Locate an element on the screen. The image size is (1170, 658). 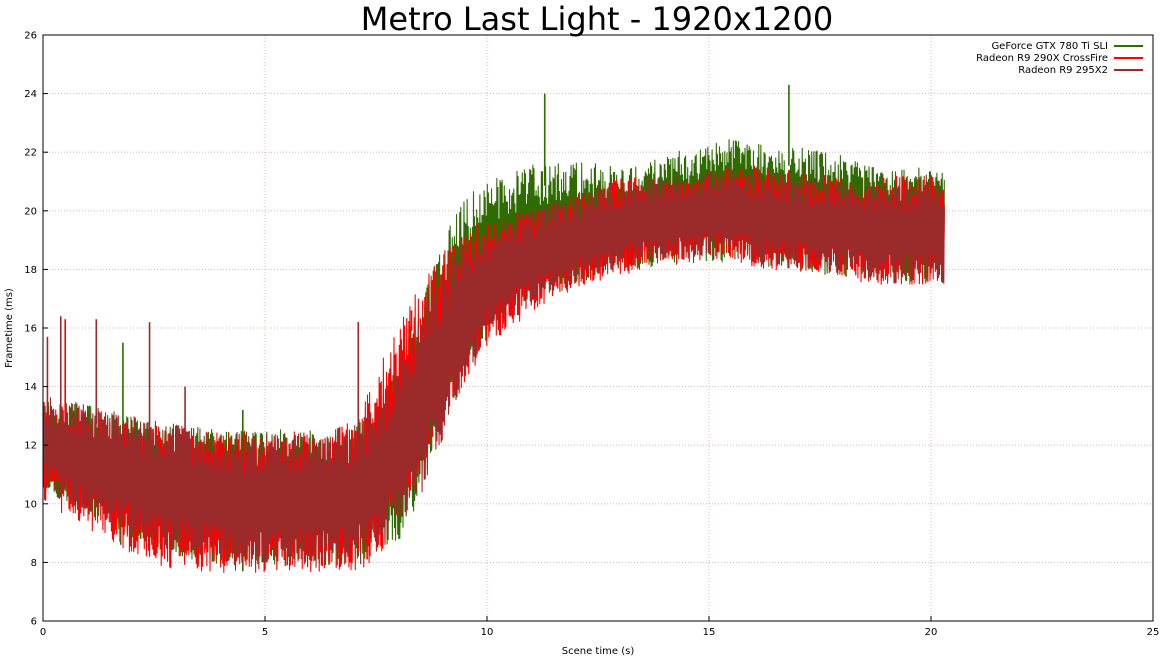
x-tick-label: 20 is located at coordinates (931, 632).